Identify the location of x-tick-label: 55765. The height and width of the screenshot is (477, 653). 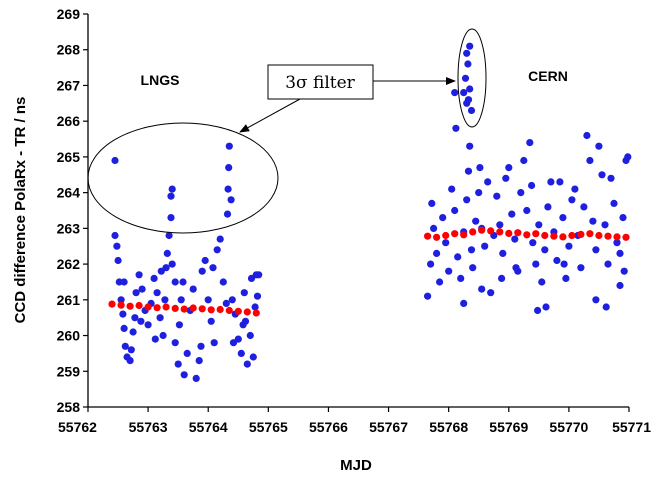
(268, 427).